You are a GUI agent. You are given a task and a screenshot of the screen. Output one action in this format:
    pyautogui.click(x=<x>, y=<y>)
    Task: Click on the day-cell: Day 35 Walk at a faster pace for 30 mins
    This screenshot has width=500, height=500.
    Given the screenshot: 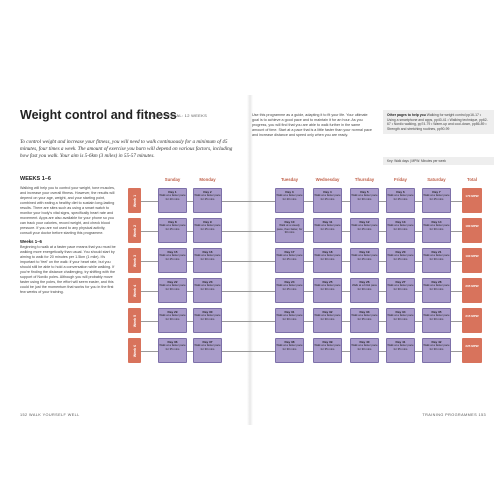 What is the action you would take?
    pyautogui.click(x=436, y=320)
    